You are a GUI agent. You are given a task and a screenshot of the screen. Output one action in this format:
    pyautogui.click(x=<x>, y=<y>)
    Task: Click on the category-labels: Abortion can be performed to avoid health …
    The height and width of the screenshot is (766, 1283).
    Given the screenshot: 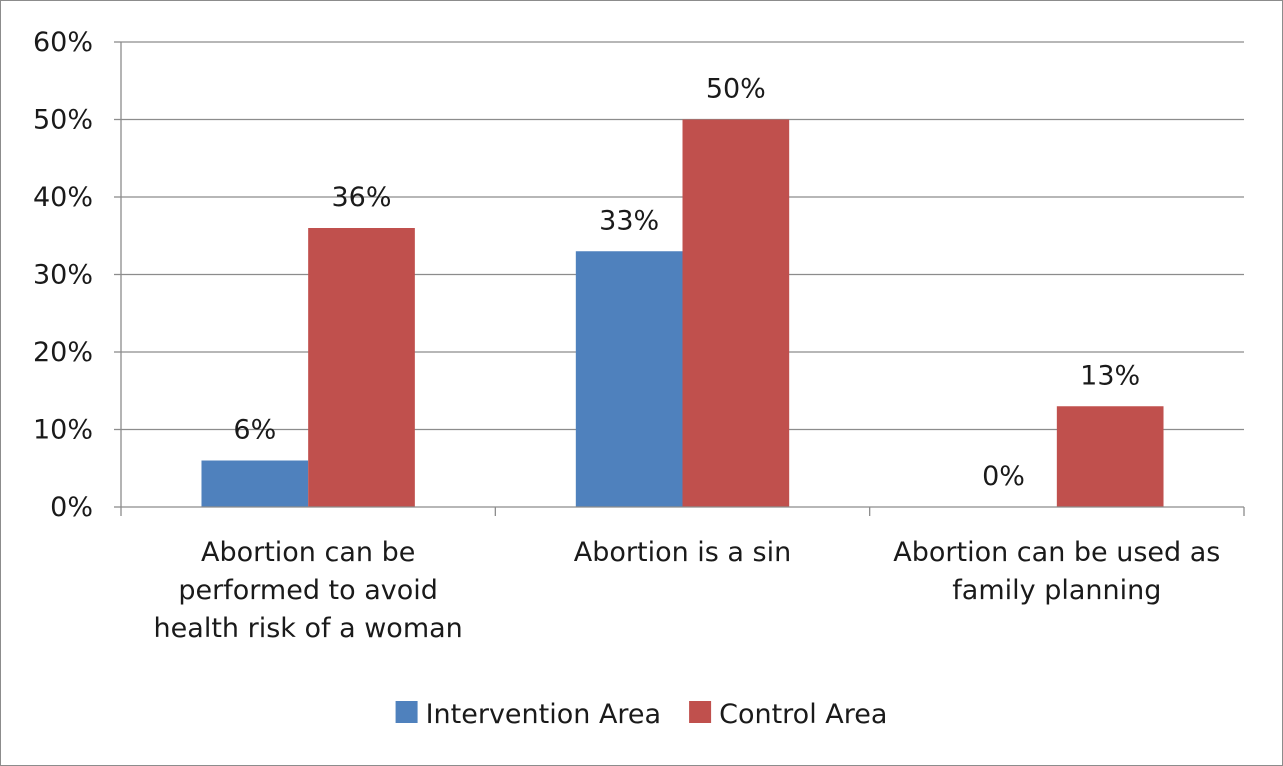 What is the action you would take?
    pyautogui.click(x=687, y=590)
    